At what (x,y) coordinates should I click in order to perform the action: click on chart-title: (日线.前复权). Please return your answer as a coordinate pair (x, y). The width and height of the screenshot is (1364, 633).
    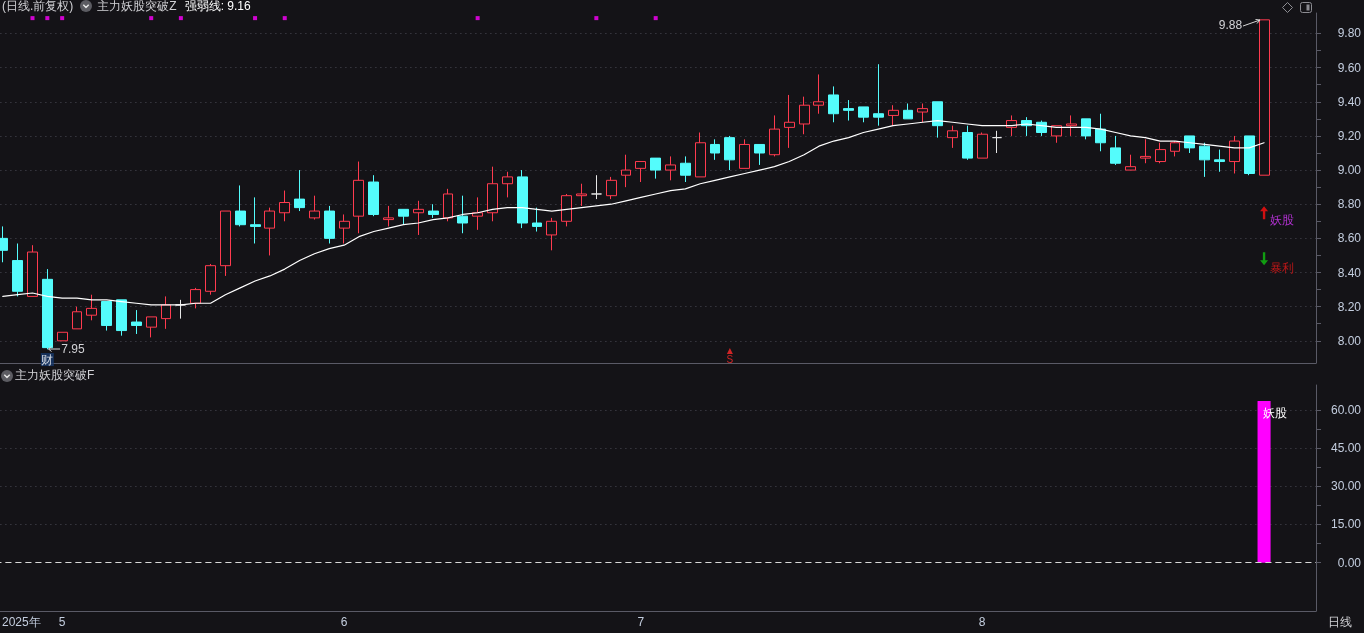
    Looking at the image, I should click on (38, 6).